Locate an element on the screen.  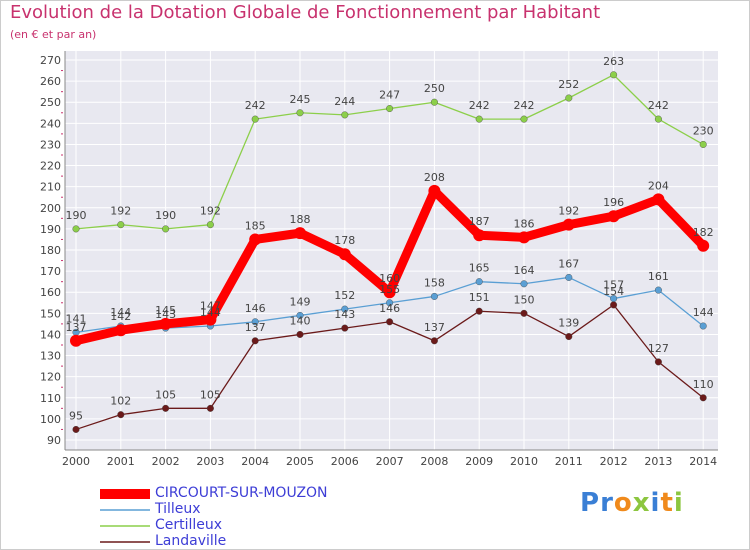
data-label: 149 is located at coordinates (300, 301).